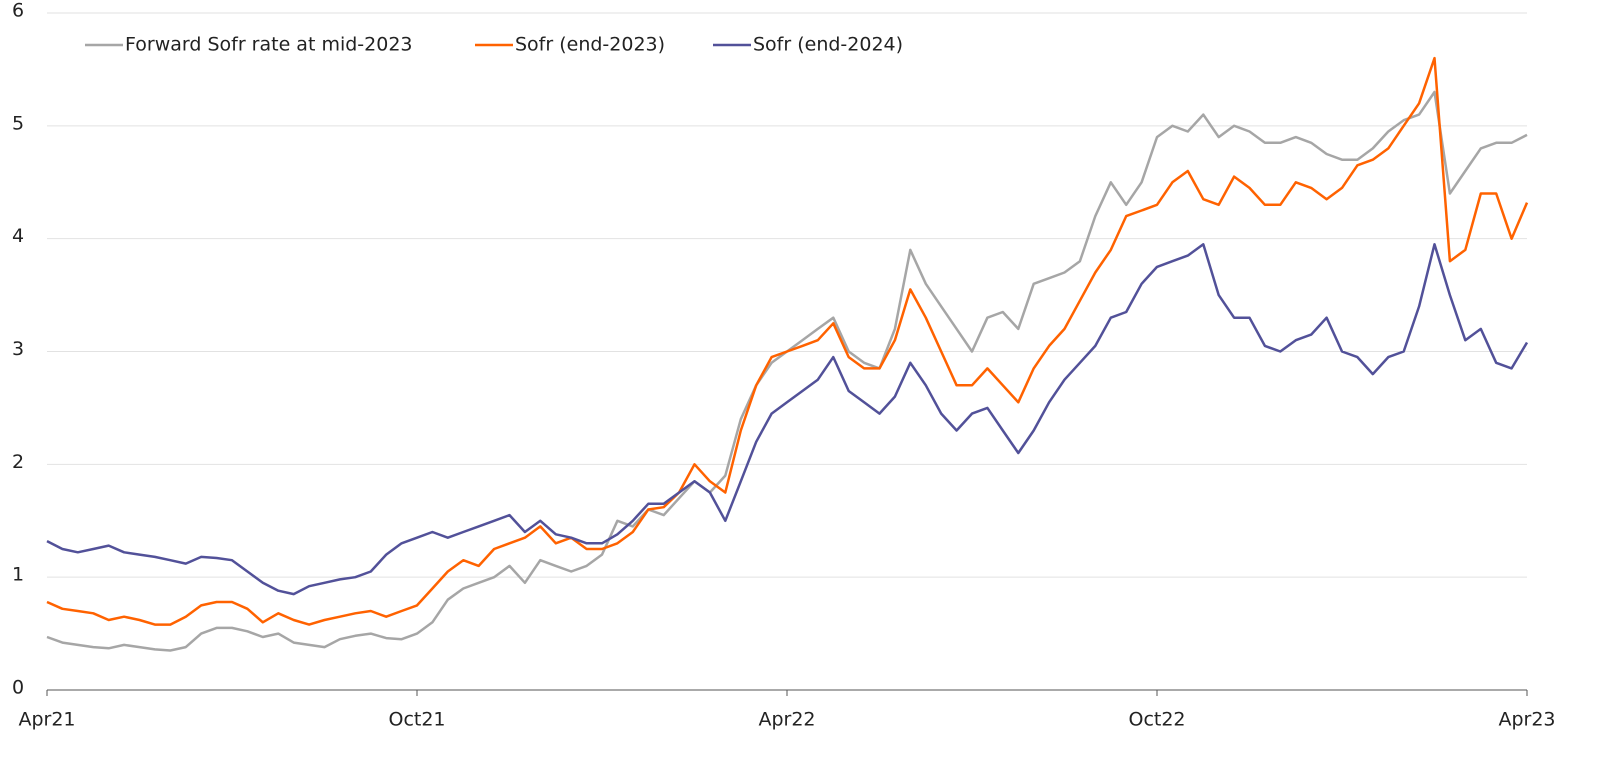  Describe the element at coordinates (18, 688) in the screenshot. I see `y-tick-label: 0` at that location.